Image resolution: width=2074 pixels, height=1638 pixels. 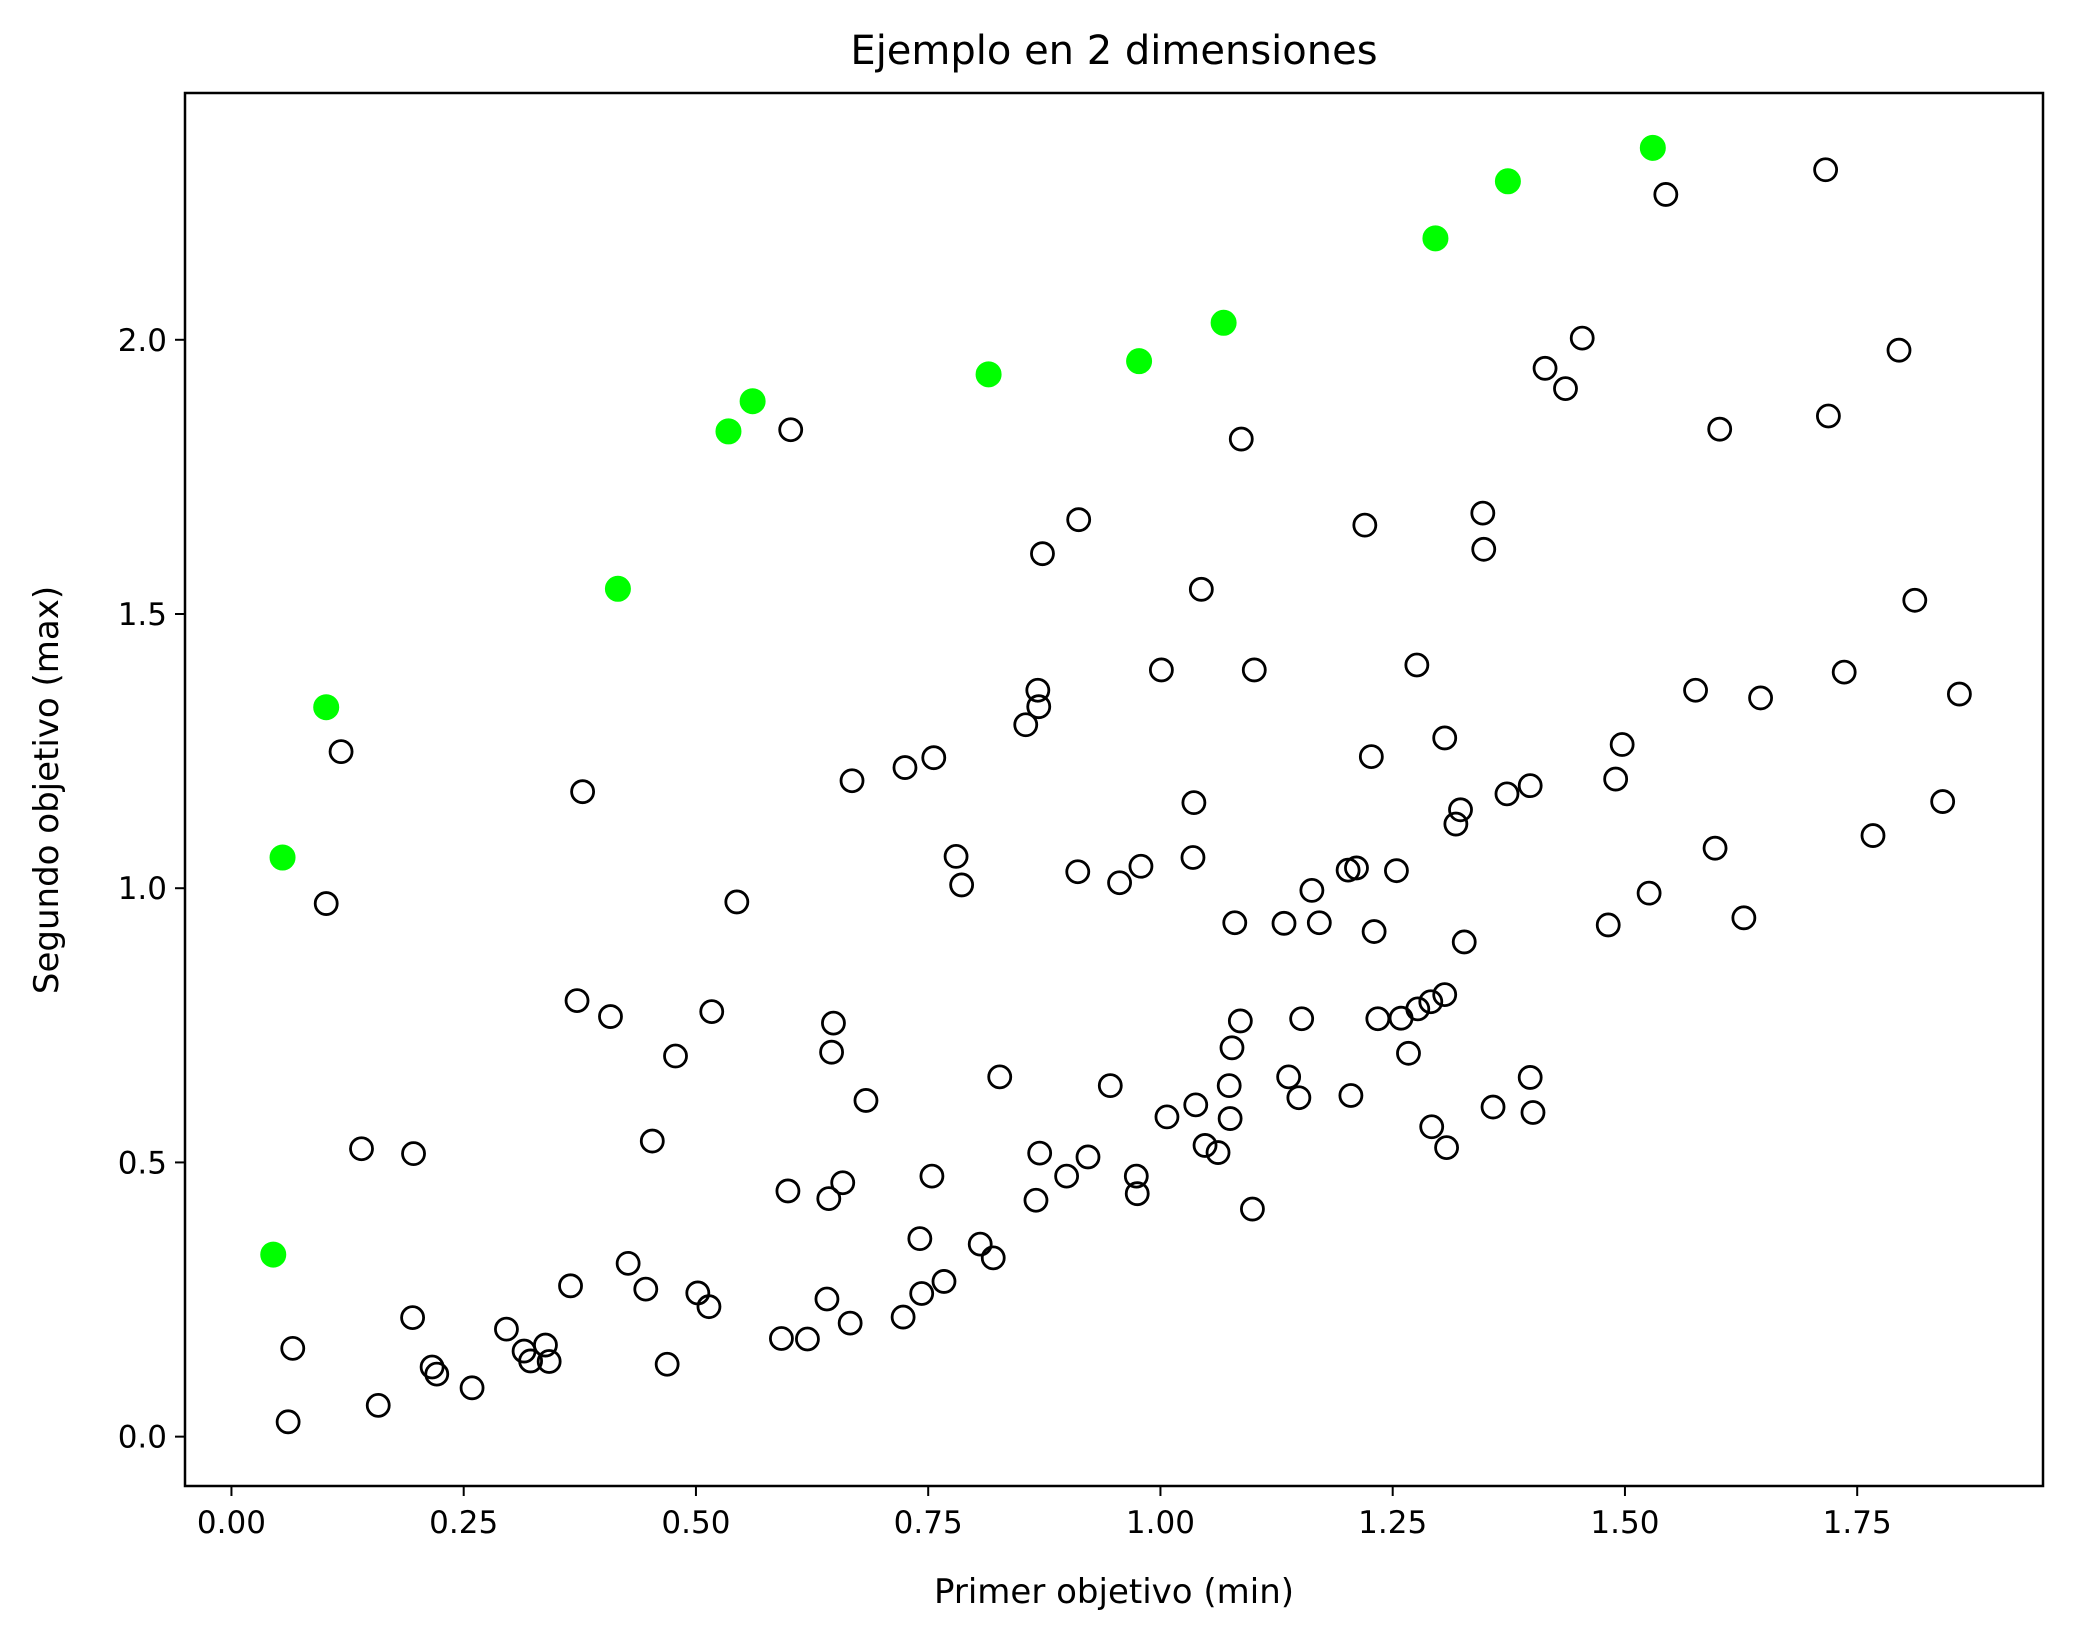 I want to click on y-axis-label: Segundo objetivo (max), so click(x=47, y=790).